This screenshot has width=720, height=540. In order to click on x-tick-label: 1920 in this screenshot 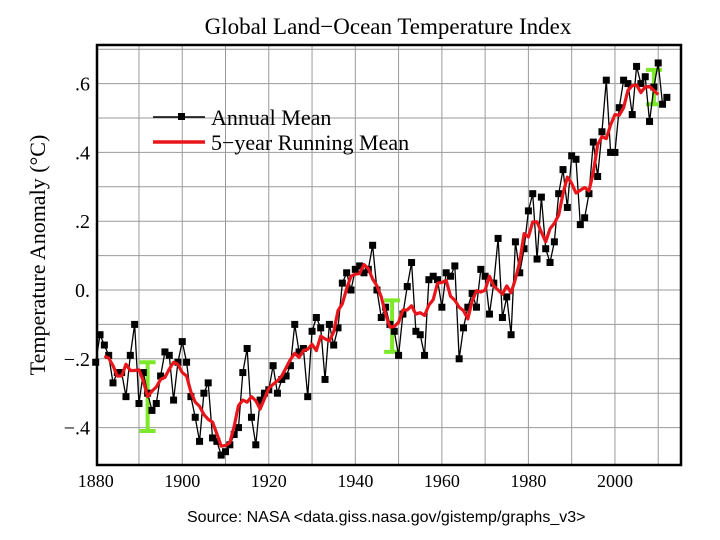, I will do `click(269, 481)`.